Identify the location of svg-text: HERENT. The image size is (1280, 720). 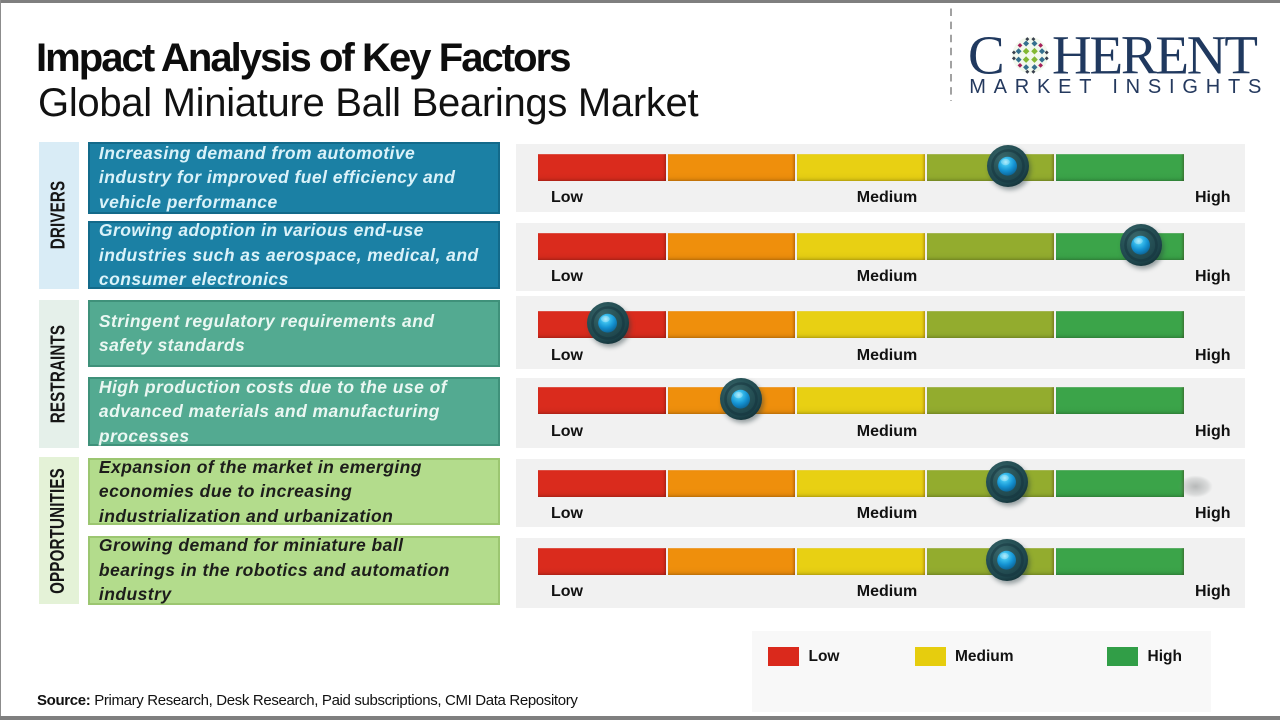
(1154, 54).